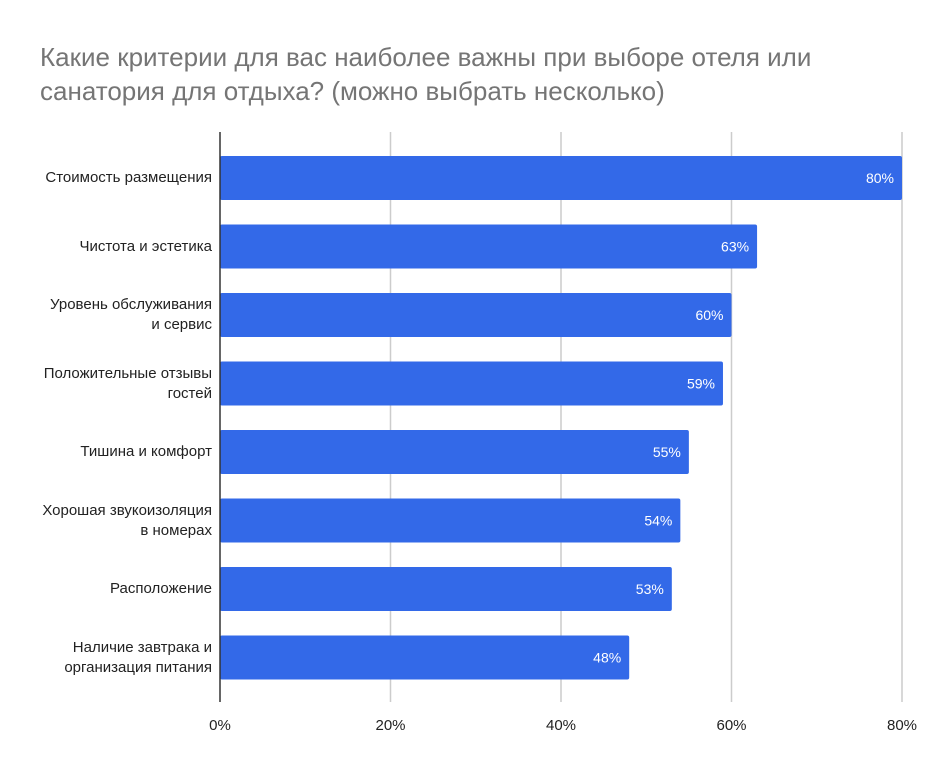 This screenshot has height=771, width=942. I want to click on bar-value-label: 63%, so click(735, 247).